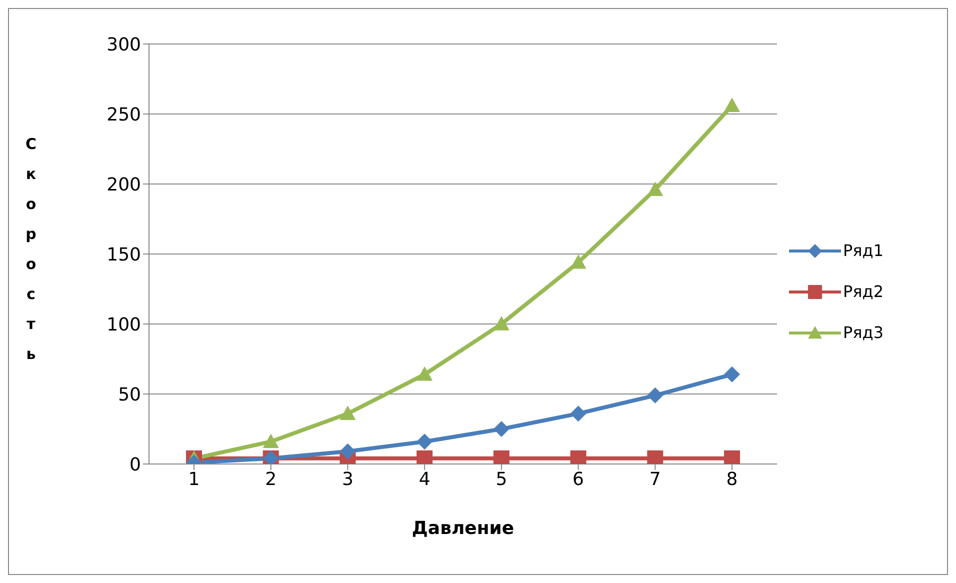 The width and height of the screenshot is (956, 583). Describe the element at coordinates (271, 479) in the screenshot. I see `x-tick-label: 2` at that location.